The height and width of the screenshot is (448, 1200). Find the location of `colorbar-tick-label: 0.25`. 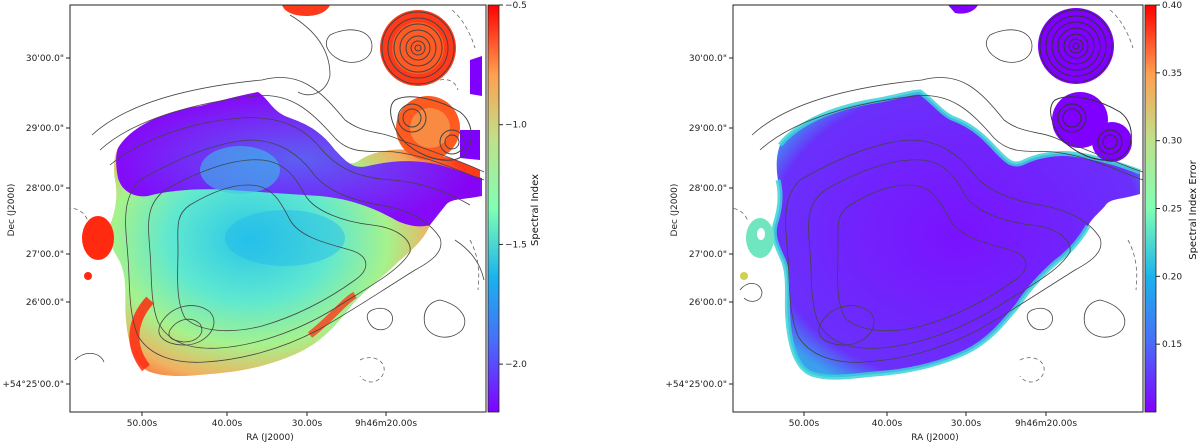

colorbar-tick-label: 0.25 is located at coordinates (1172, 210).